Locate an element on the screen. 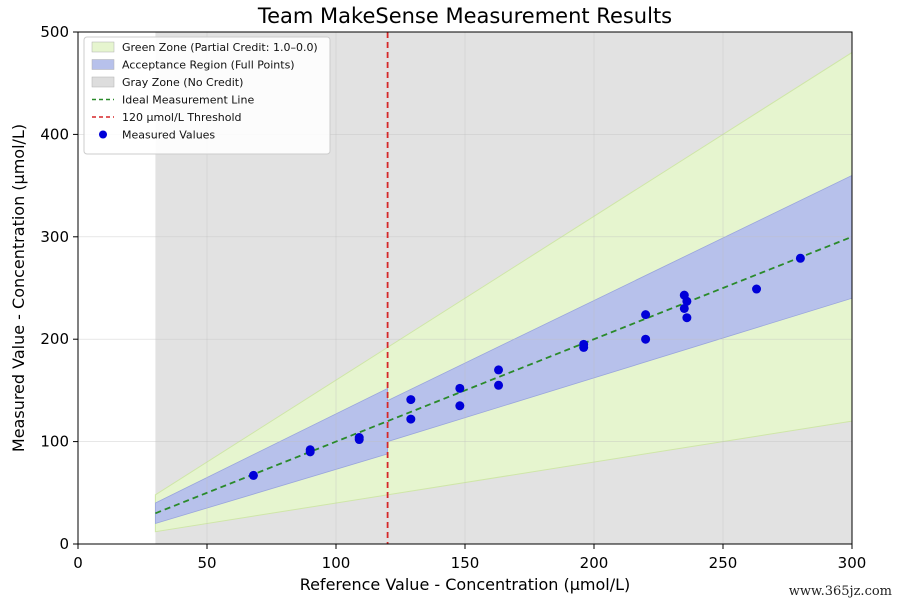 The width and height of the screenshot is (900, 605). x-tick-label: 0 is located at coordinates (78, 563).